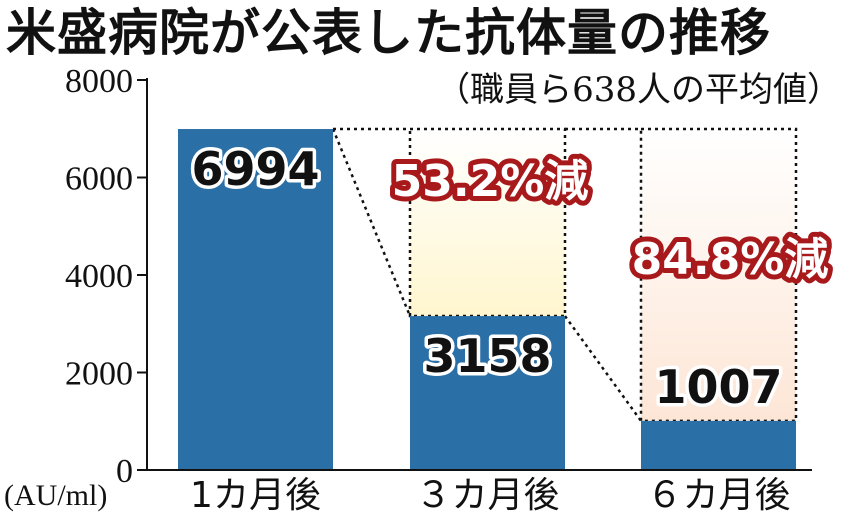  I want to click on y-tick-label: 6000, so click(99, 179).